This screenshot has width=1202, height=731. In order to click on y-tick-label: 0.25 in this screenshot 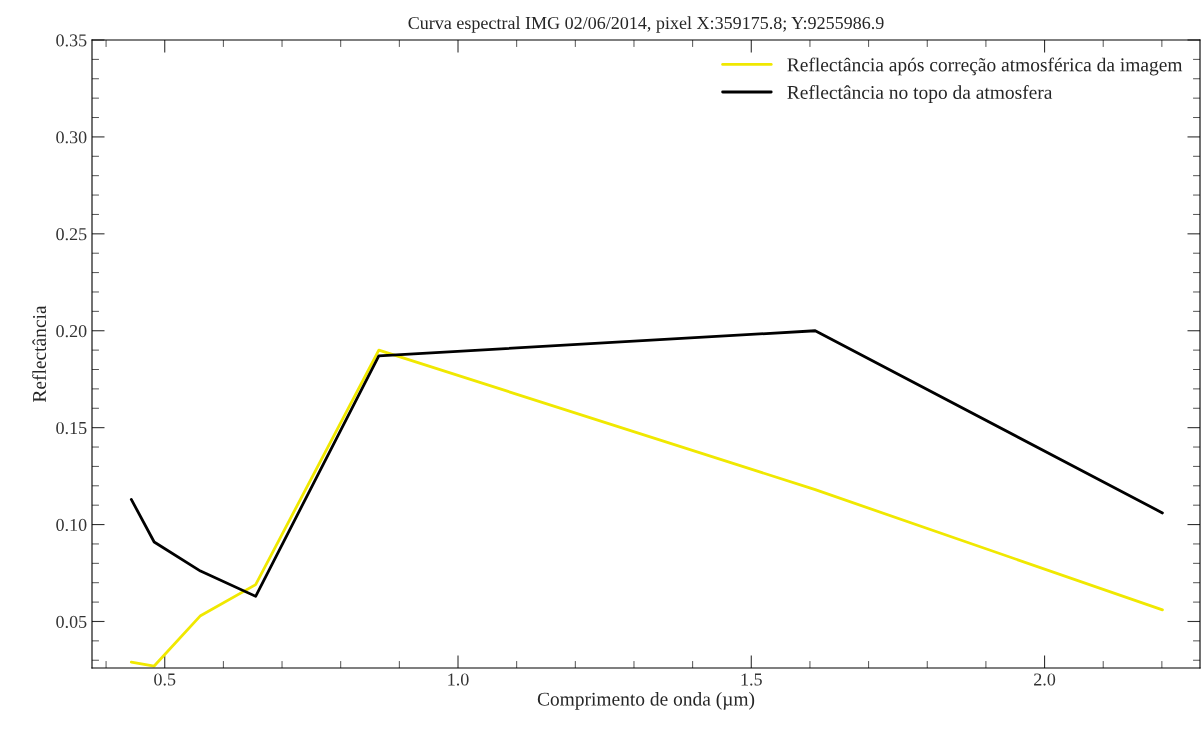, I will do `click(71, 234)`.